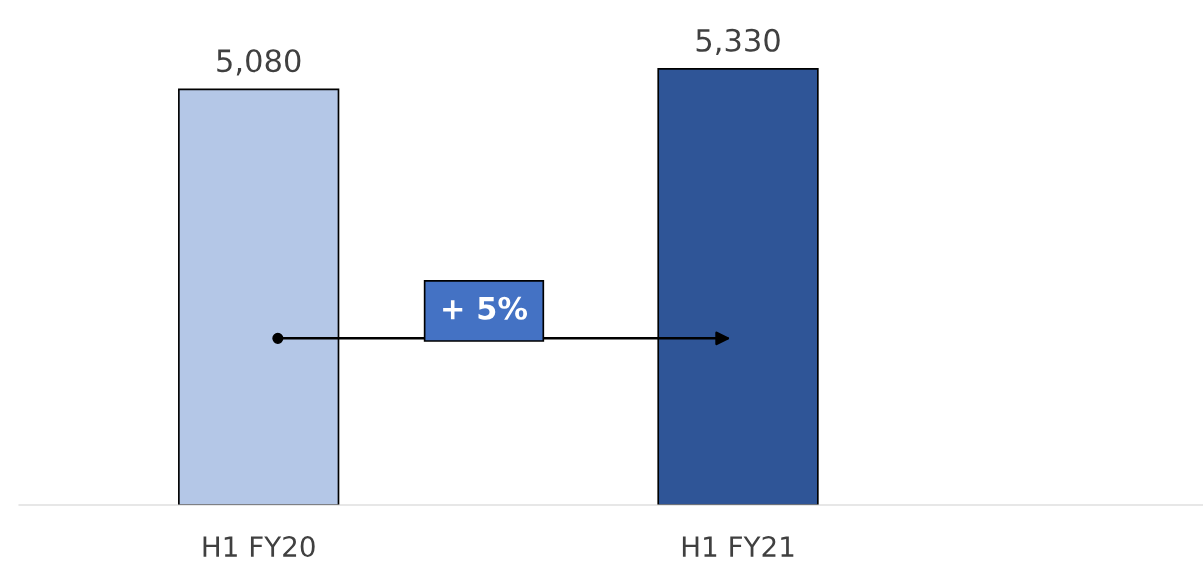  I want to click on x-tick-label: H1 FY21, so click(738, 546).